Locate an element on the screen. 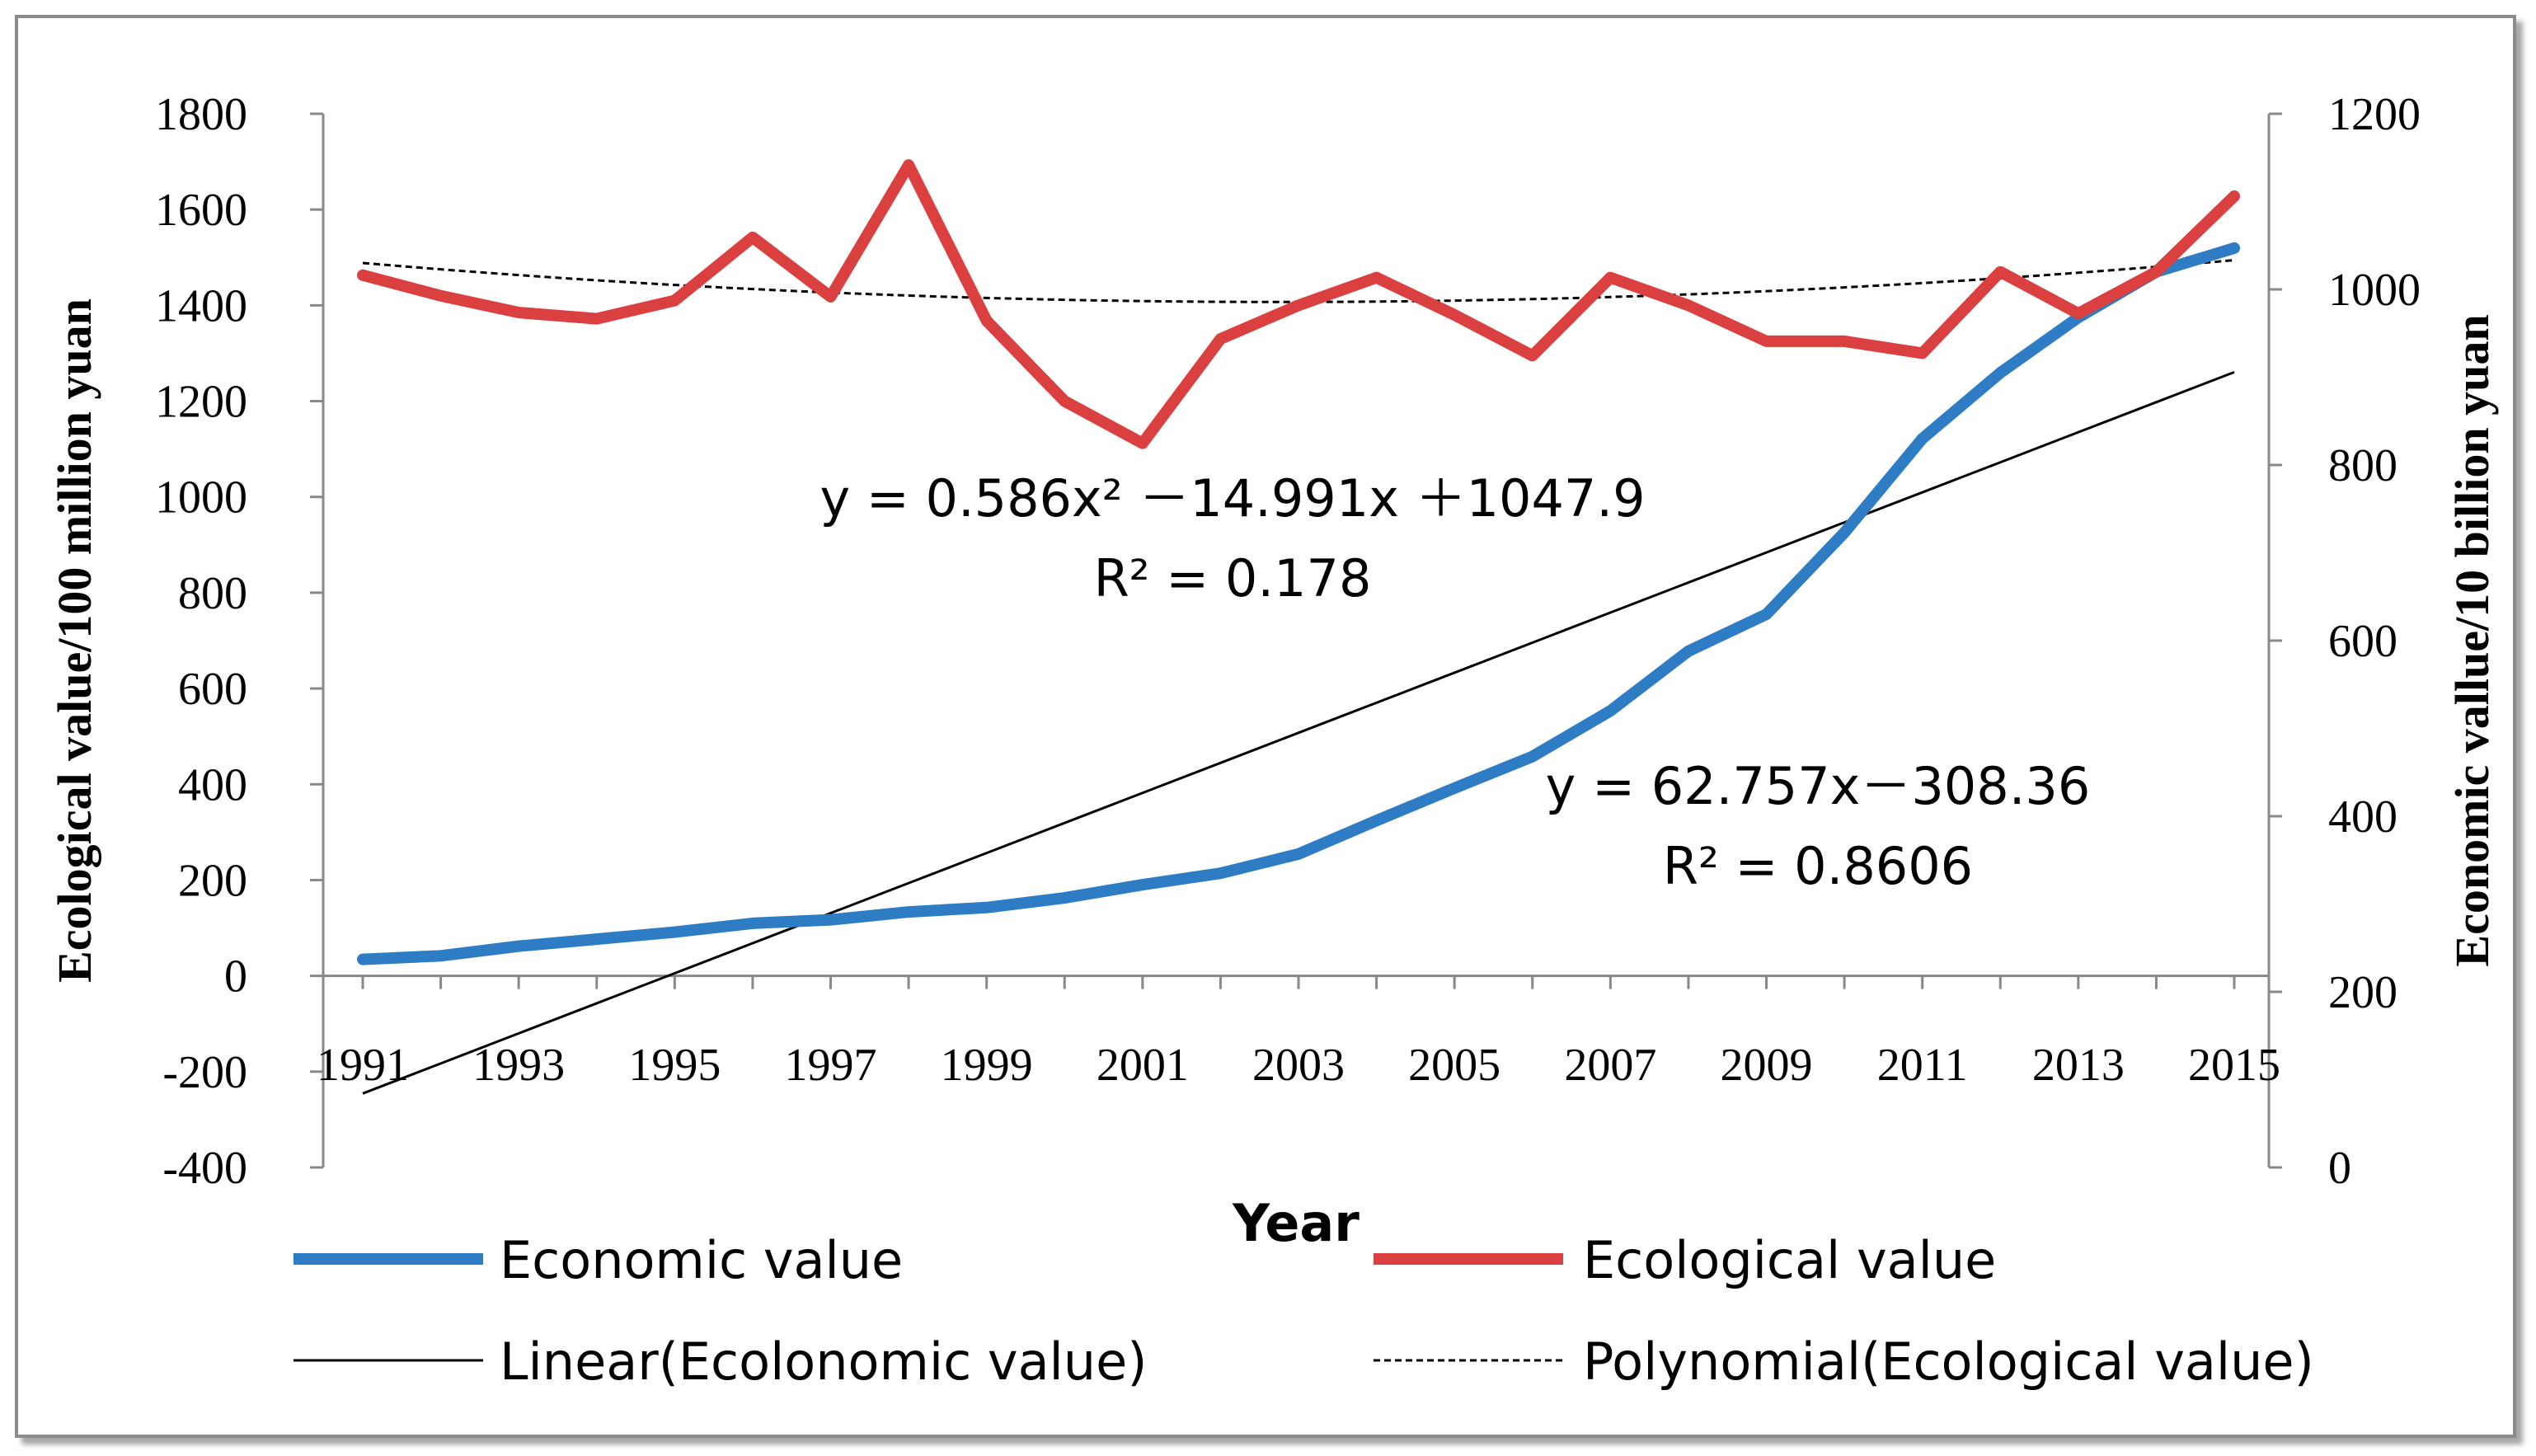 The image size is (2536, 1456). legend-label-linear: Linear(Ecolonomic value) is located at coordinates (823, 1362).